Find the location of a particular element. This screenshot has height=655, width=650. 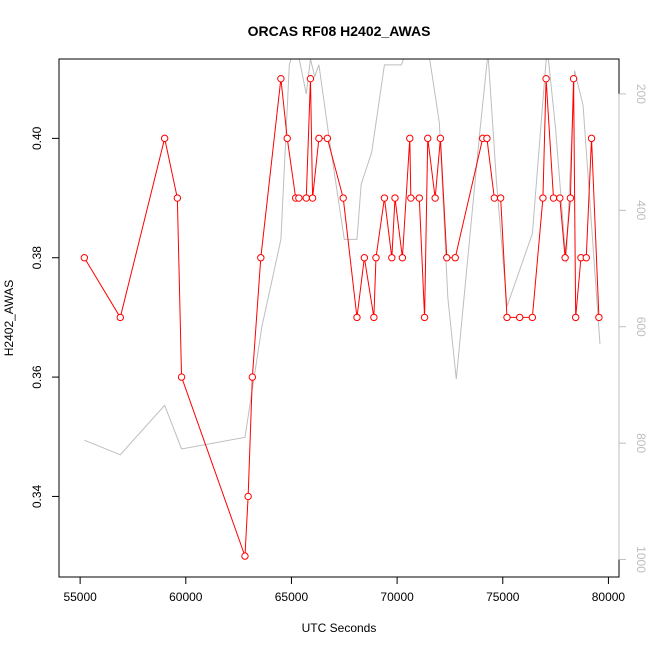

y2-tick-label: 200 is located at coordinates (641, 94).